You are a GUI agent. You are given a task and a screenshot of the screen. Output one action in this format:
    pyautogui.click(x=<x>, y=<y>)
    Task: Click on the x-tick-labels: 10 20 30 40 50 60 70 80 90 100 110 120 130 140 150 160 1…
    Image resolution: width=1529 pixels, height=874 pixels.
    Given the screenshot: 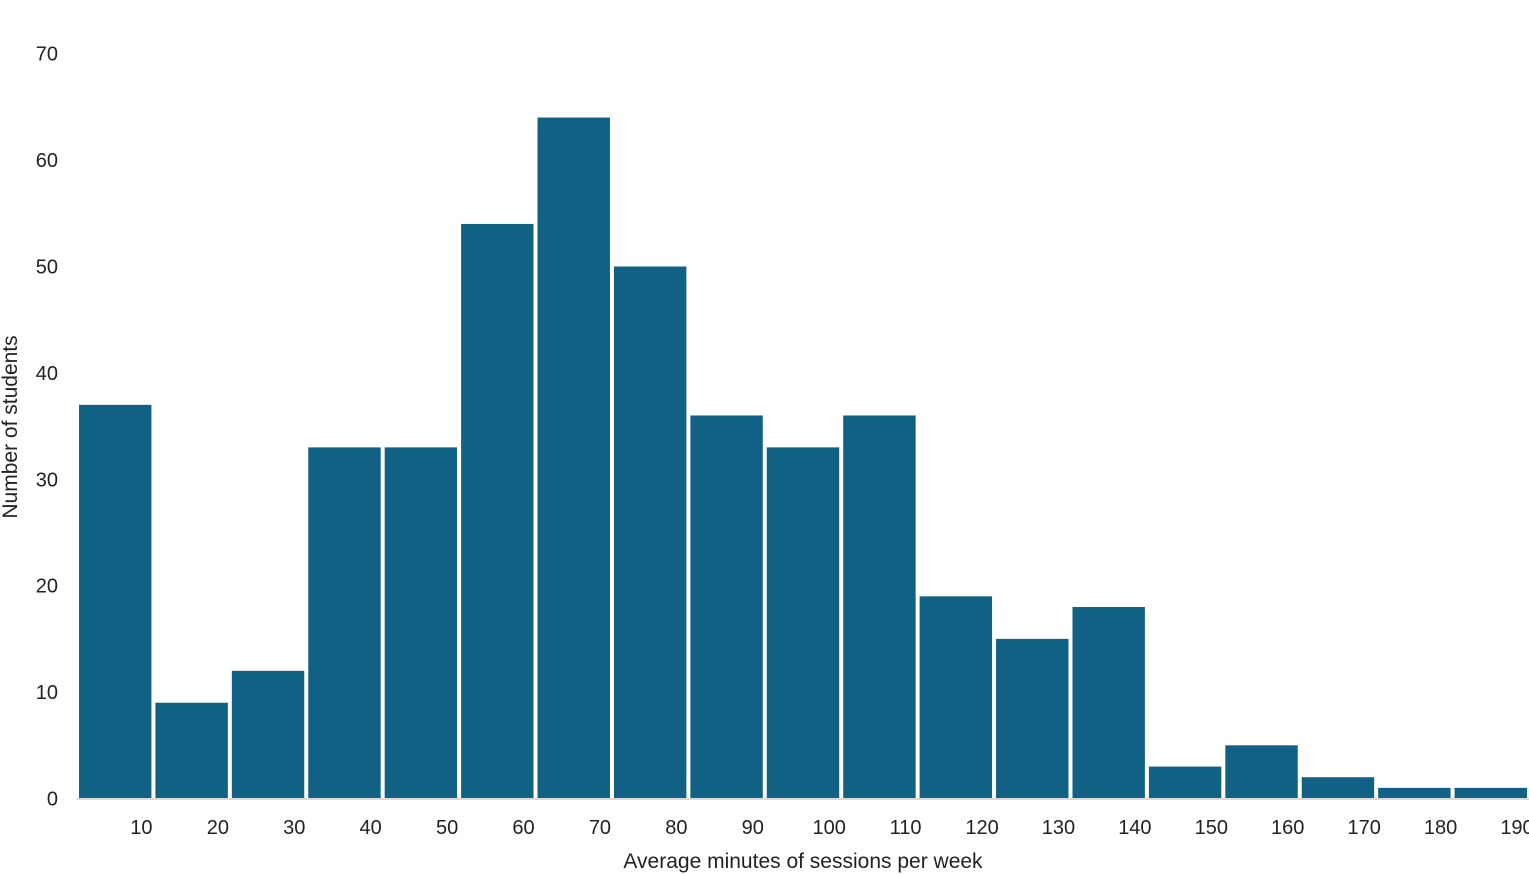 What is the action you would take?
    pyautogui.click(x=829, y=828)
    